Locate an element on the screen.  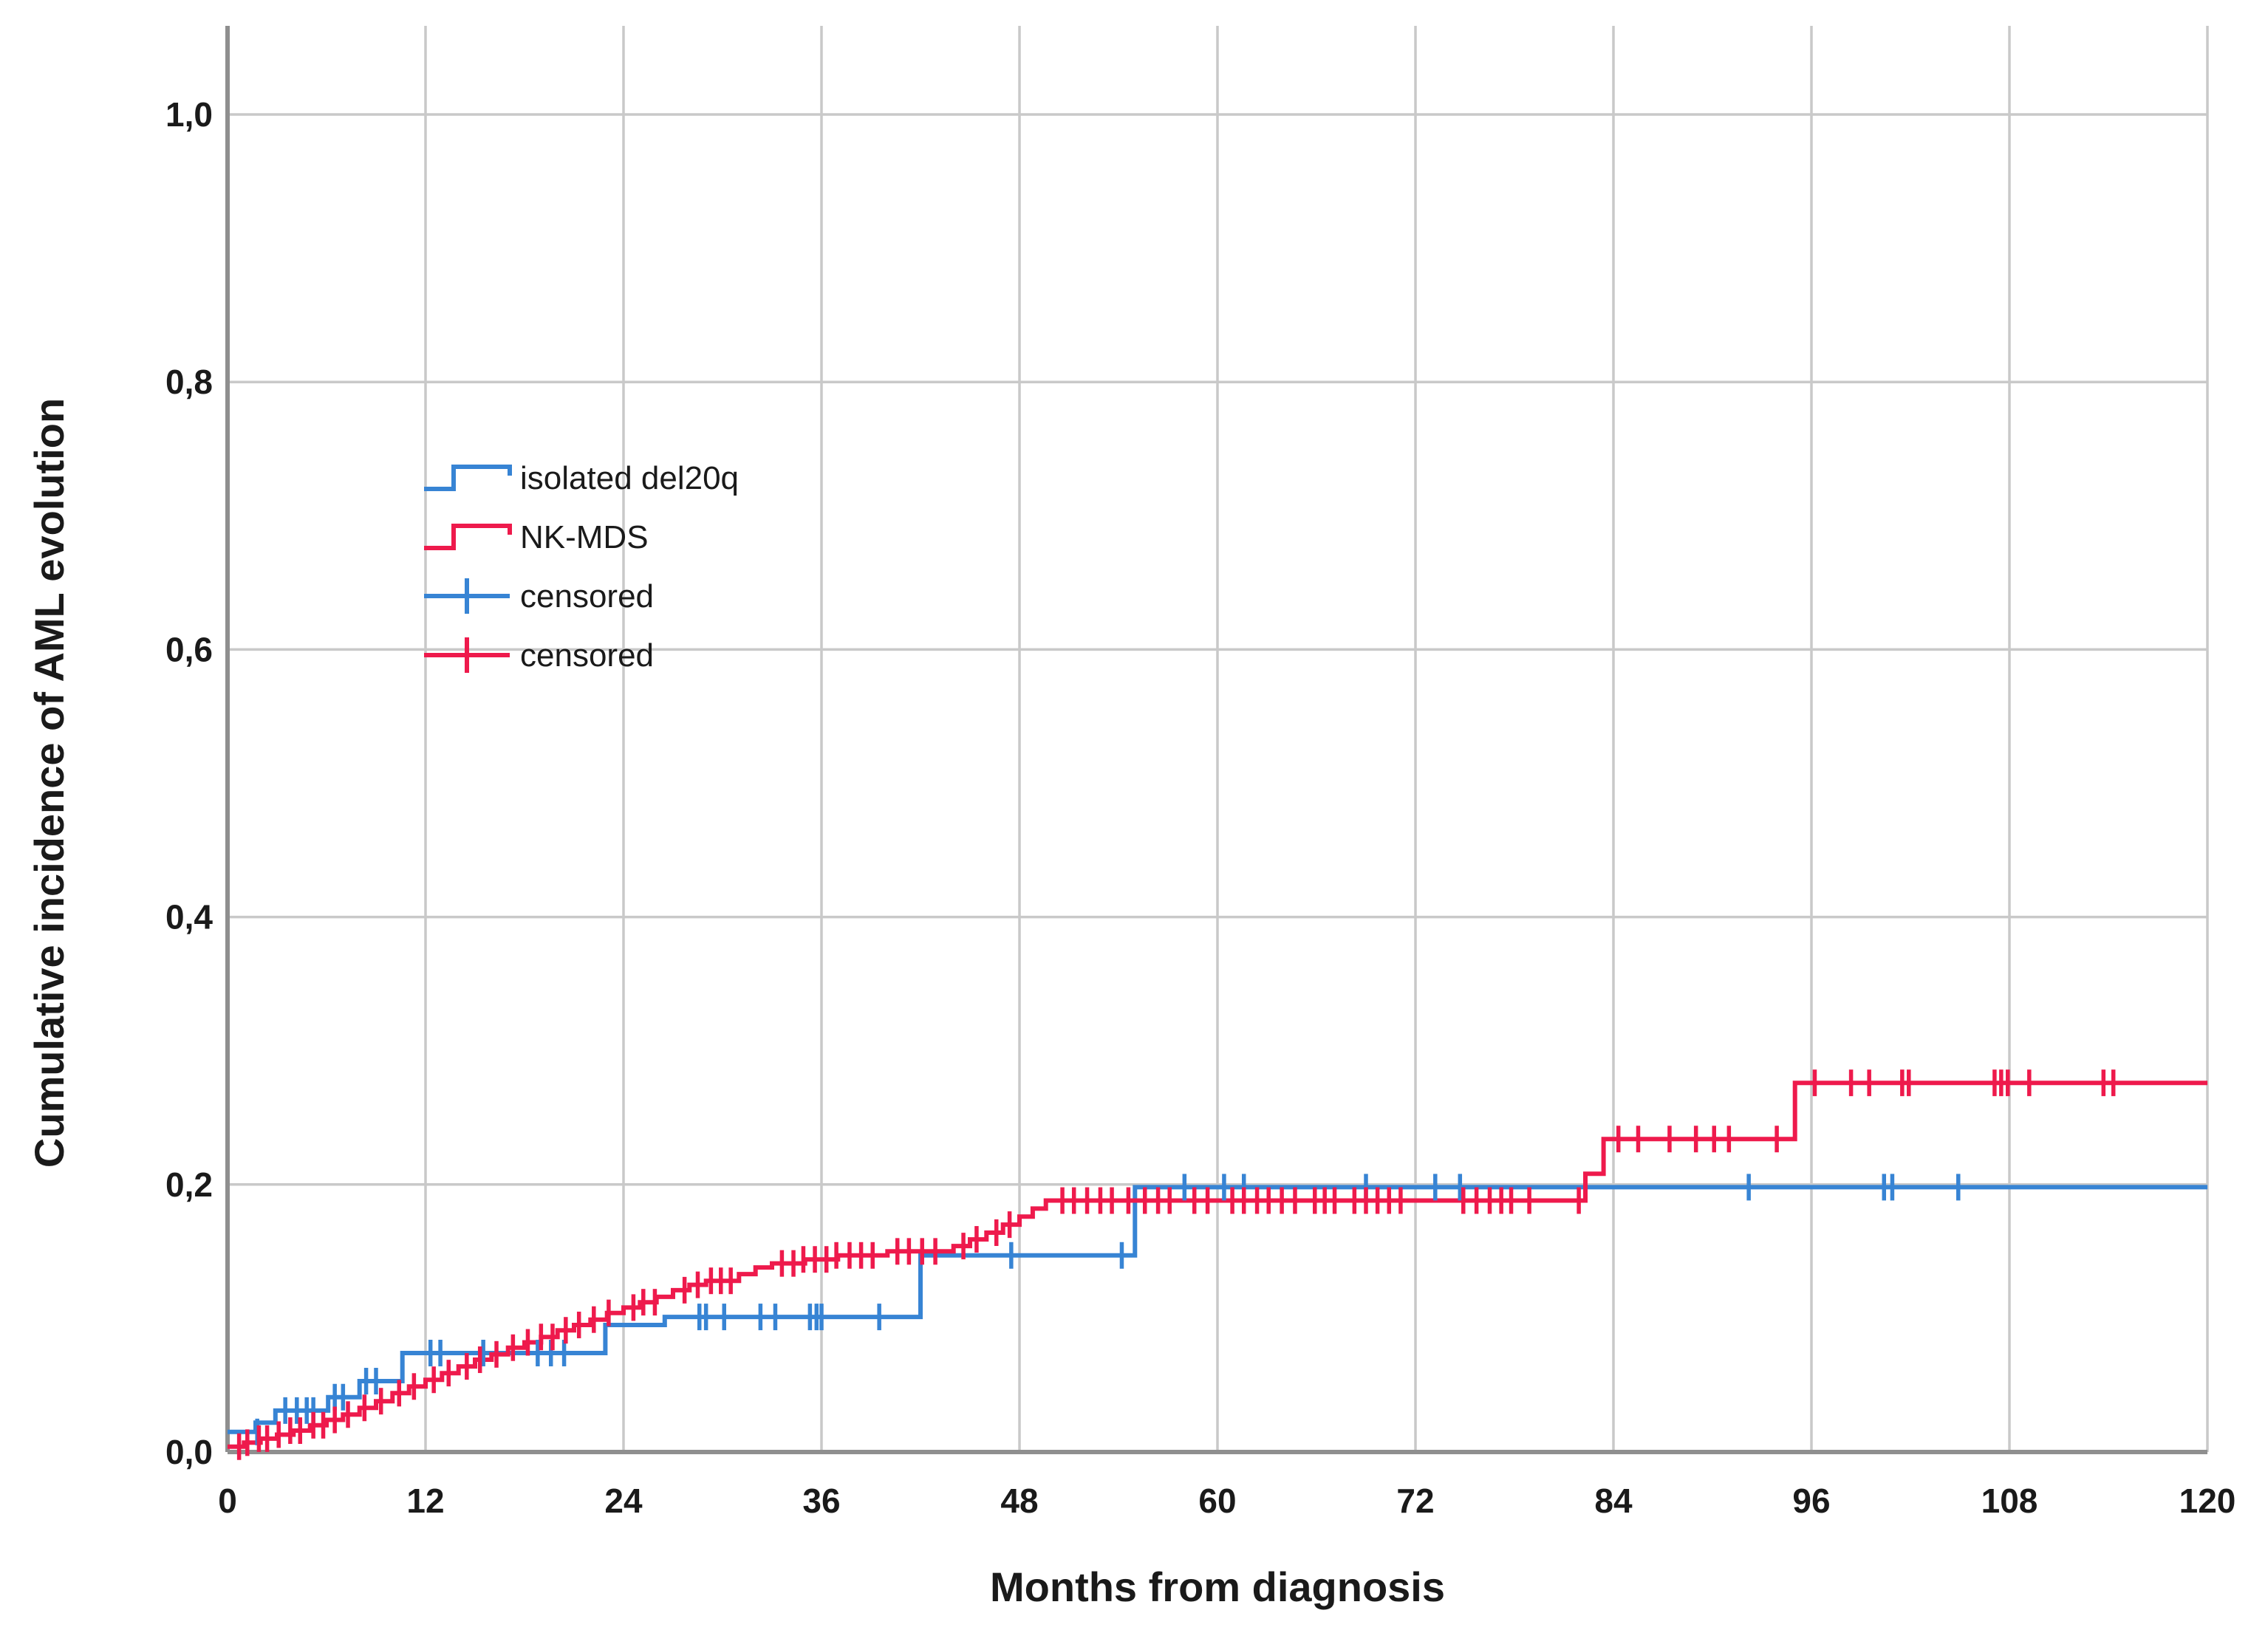
x-tick-label: 120 is located at coordinates (2207, 1501).